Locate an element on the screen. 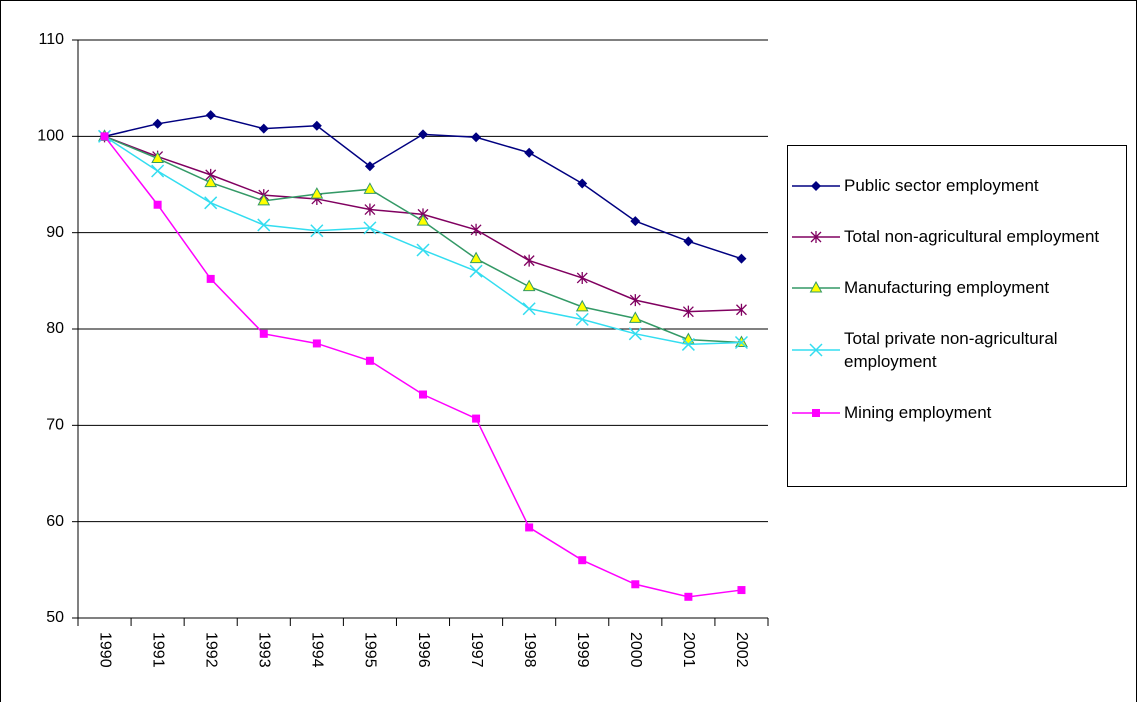  y-tick-label: 50 is located at coordinates (55, 617).